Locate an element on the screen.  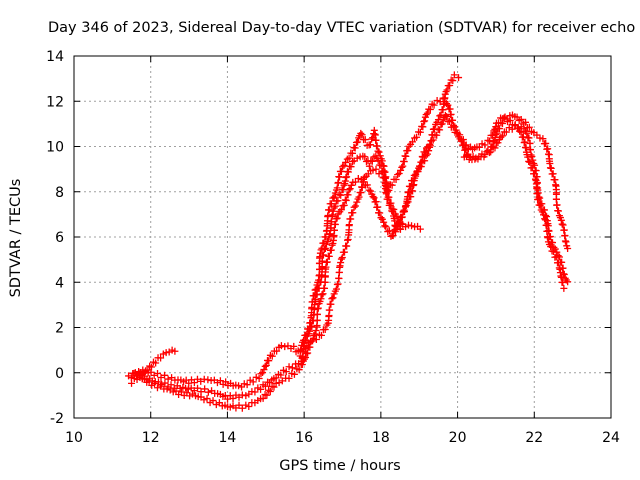
x-tick-label: 24 is located at coordinates (611, 438).